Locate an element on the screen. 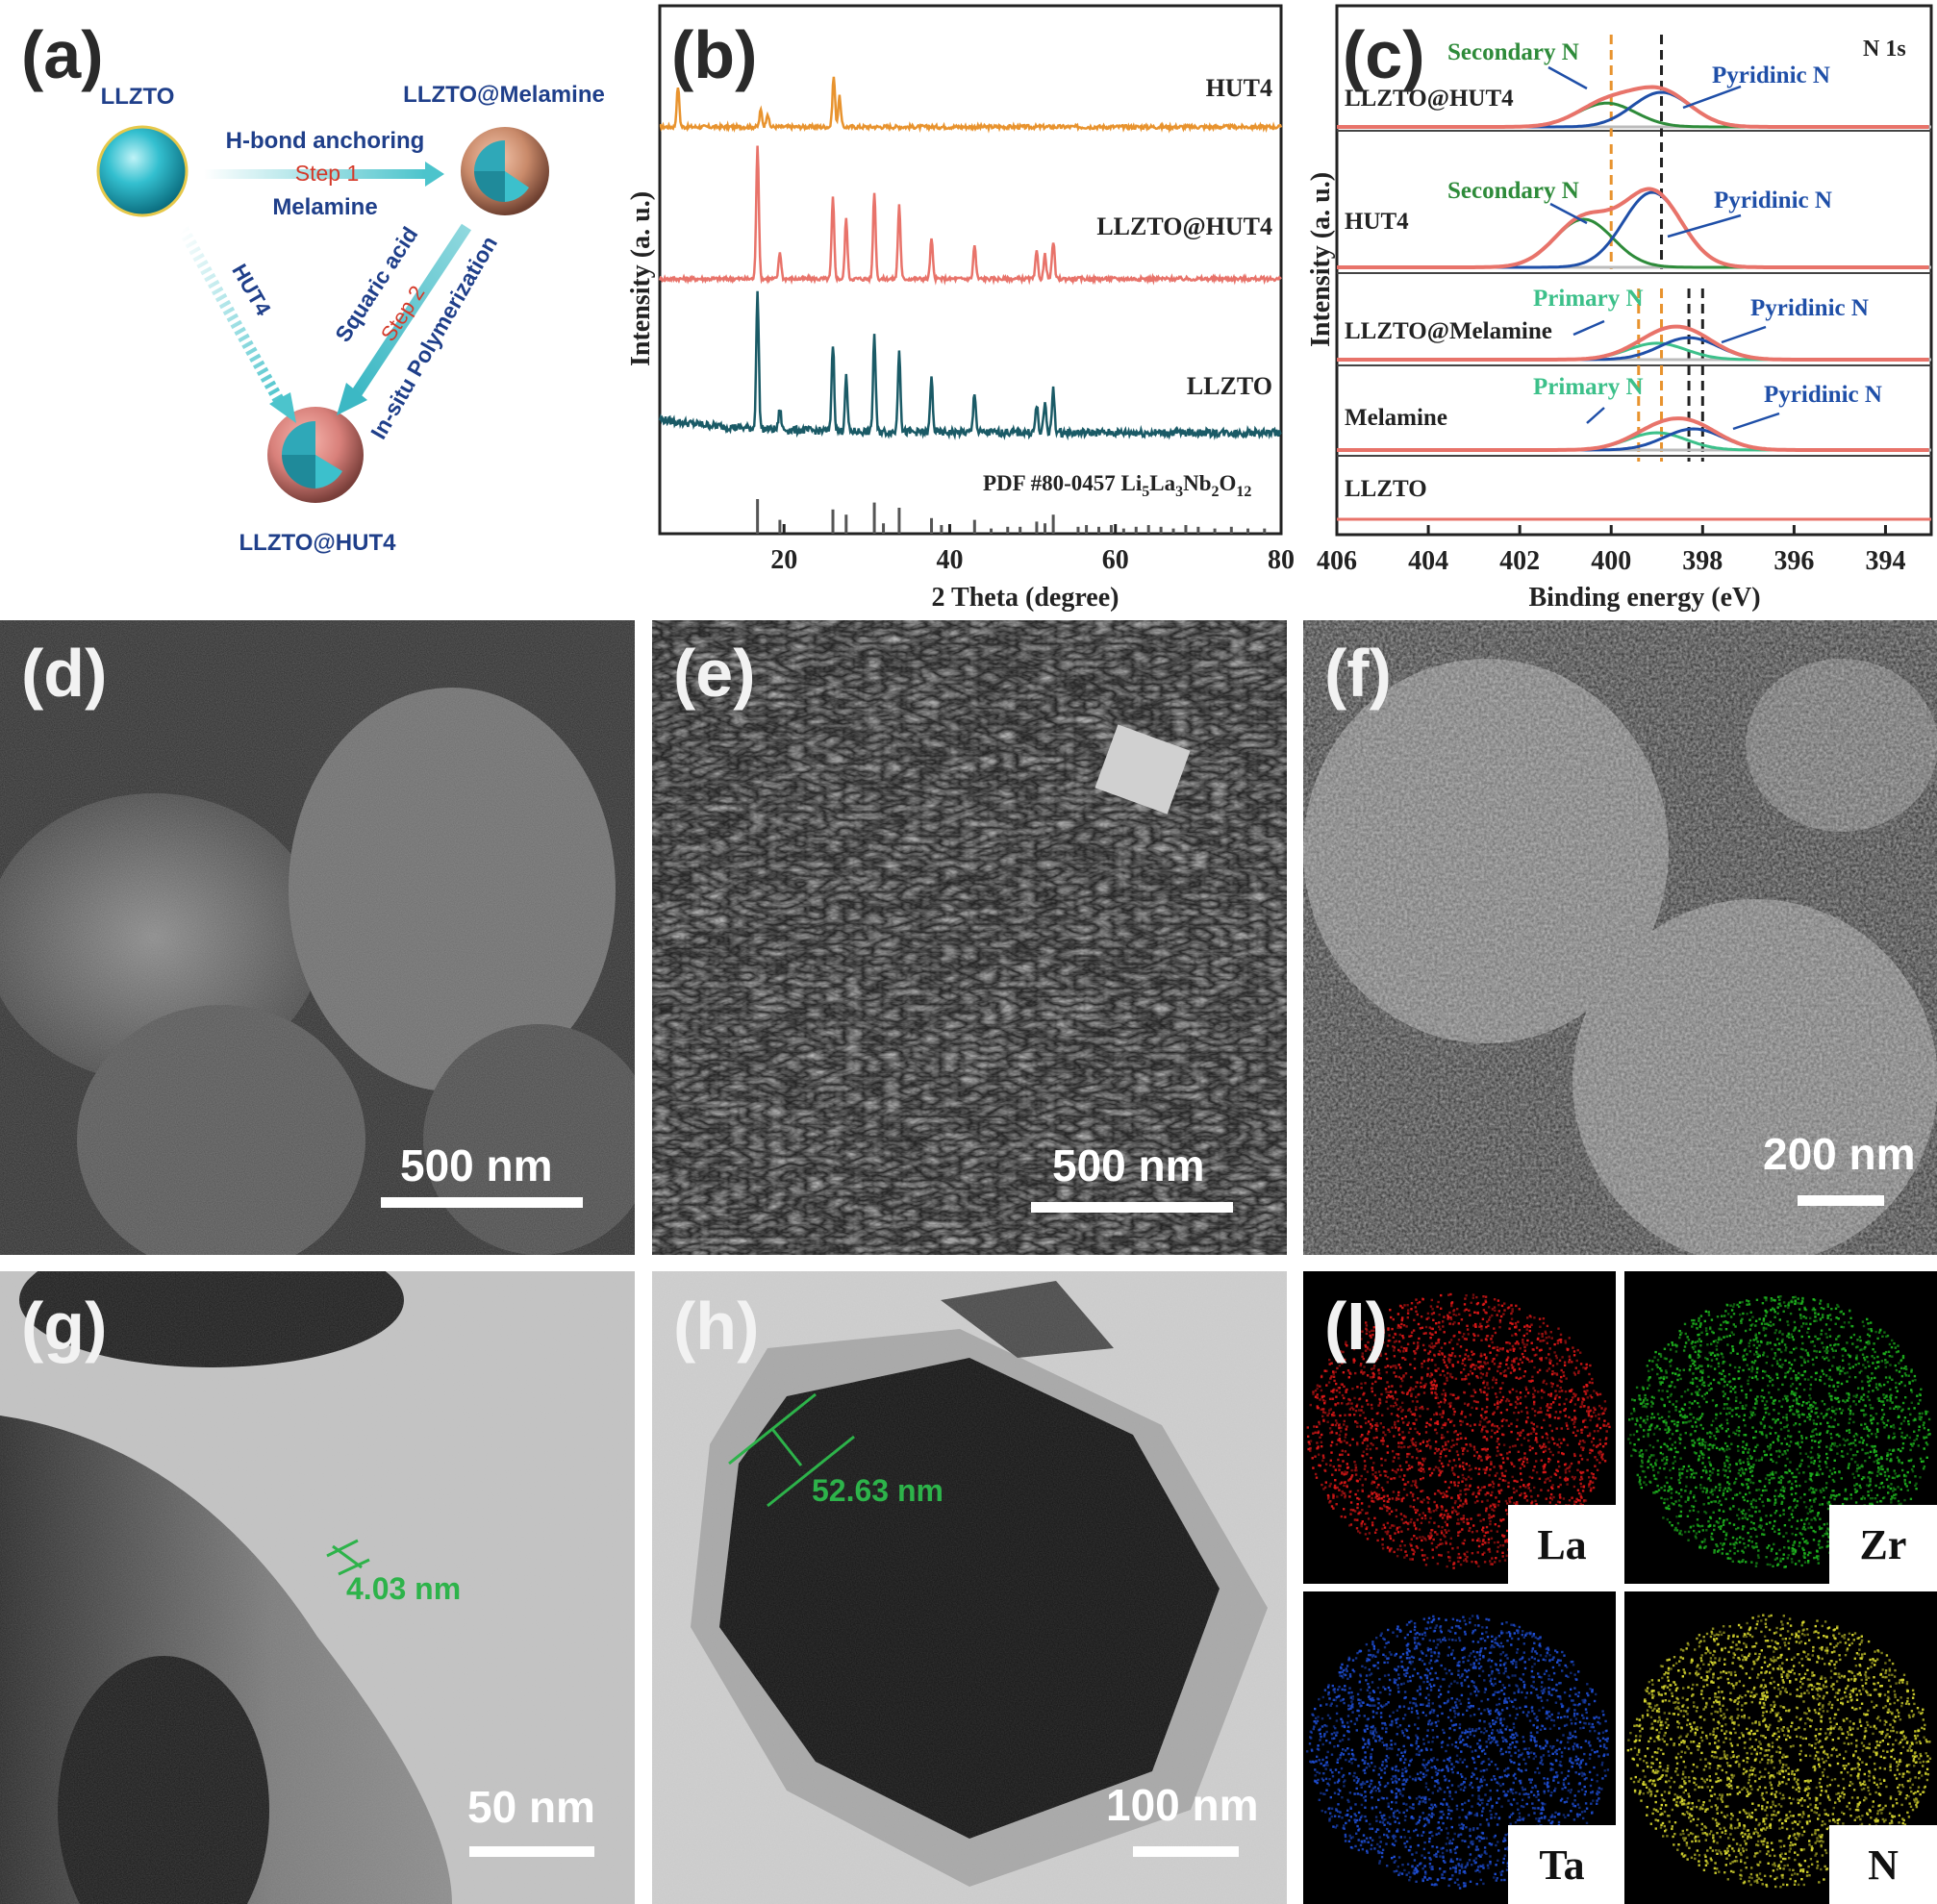  eds-map-zr: Zr is located at coordinates (1780, 1428).